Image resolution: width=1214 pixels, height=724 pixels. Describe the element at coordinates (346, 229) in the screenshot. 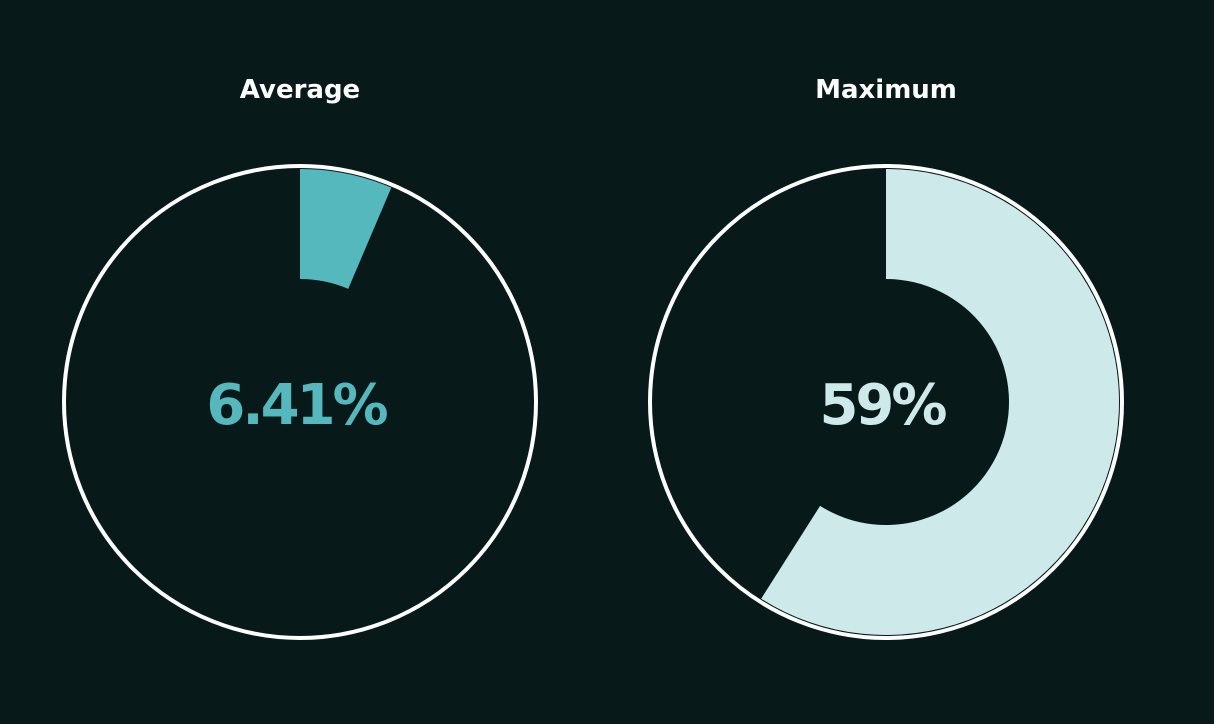

I see `gauge-arc` at that location.